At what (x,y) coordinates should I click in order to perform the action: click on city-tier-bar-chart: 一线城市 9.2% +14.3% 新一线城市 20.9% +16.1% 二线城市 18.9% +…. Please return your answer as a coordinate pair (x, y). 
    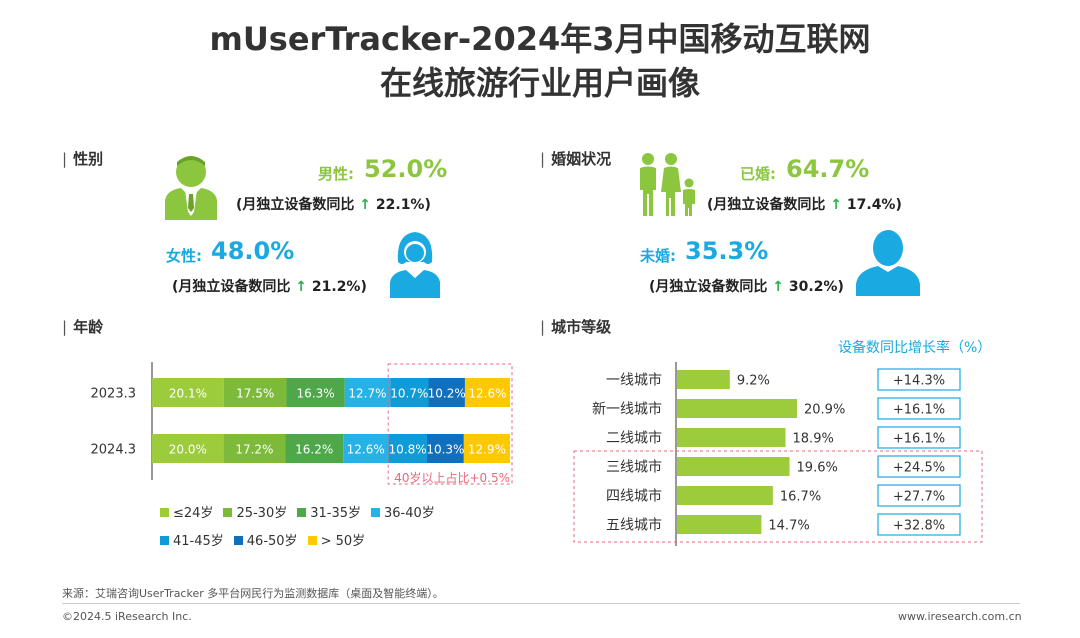
    Looking at the image, I should click on (778, 454).